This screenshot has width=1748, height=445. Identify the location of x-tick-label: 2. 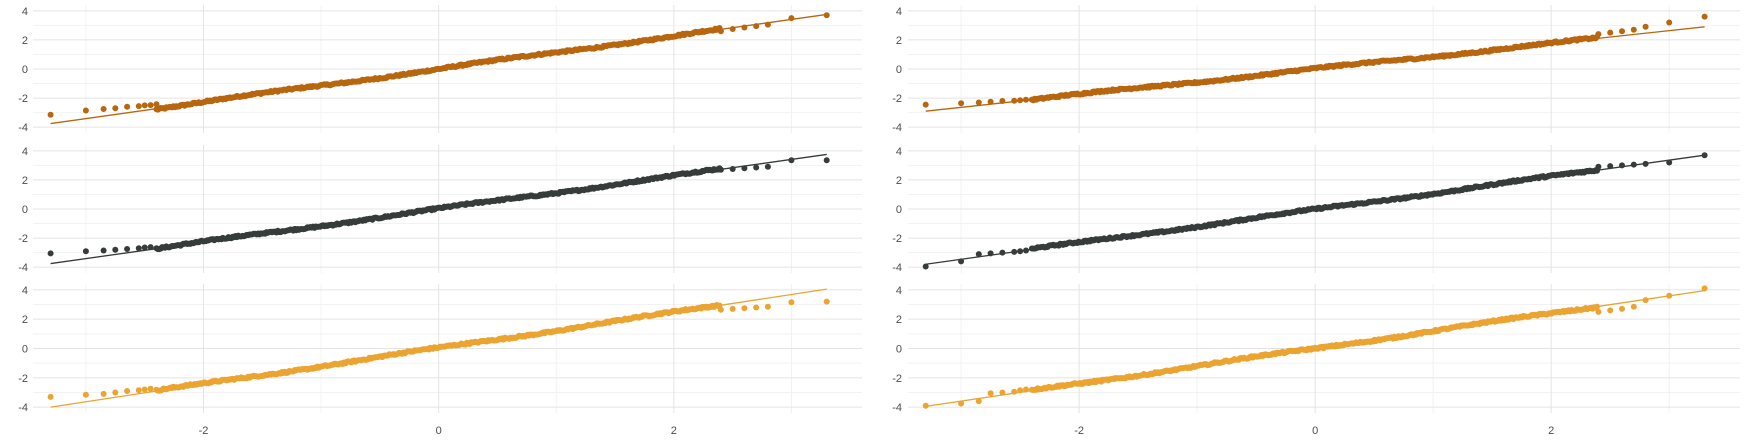
(1551, 431).